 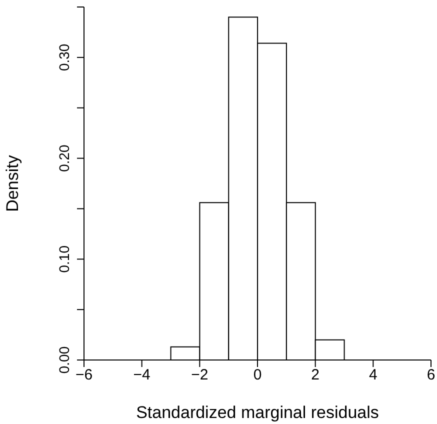 What do you see at coordinates (373, 375) in the screenshot?
I see `x-tick-label: 4` at bounding box center [373, 375].